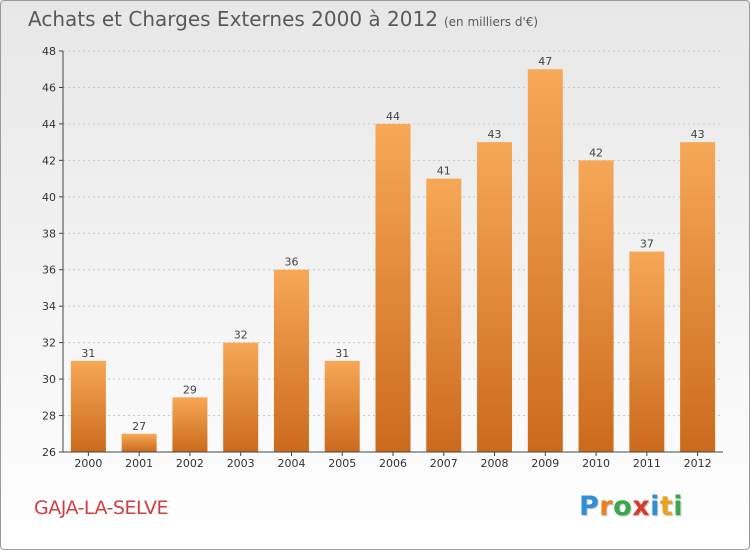  Describe the element at coordinates (393, 116) in the screenshot. I see `data-label: 44` at that location.